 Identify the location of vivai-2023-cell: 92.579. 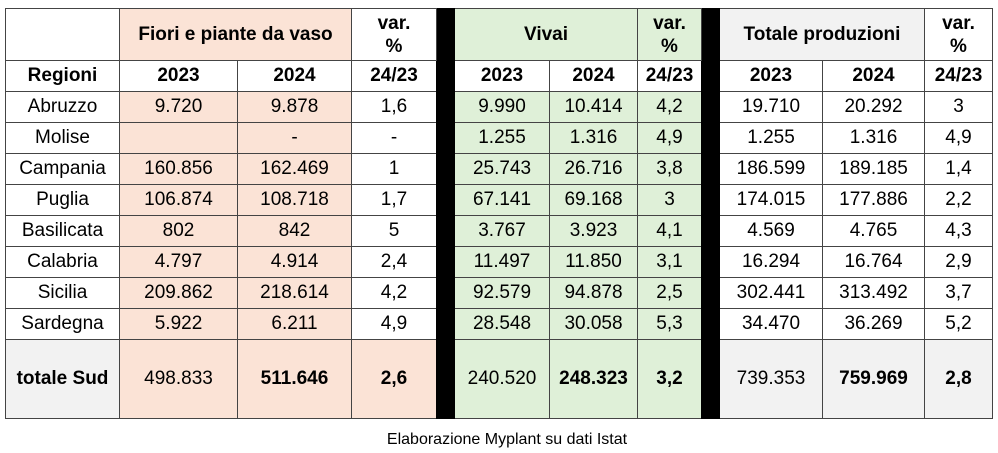
(502, 293).